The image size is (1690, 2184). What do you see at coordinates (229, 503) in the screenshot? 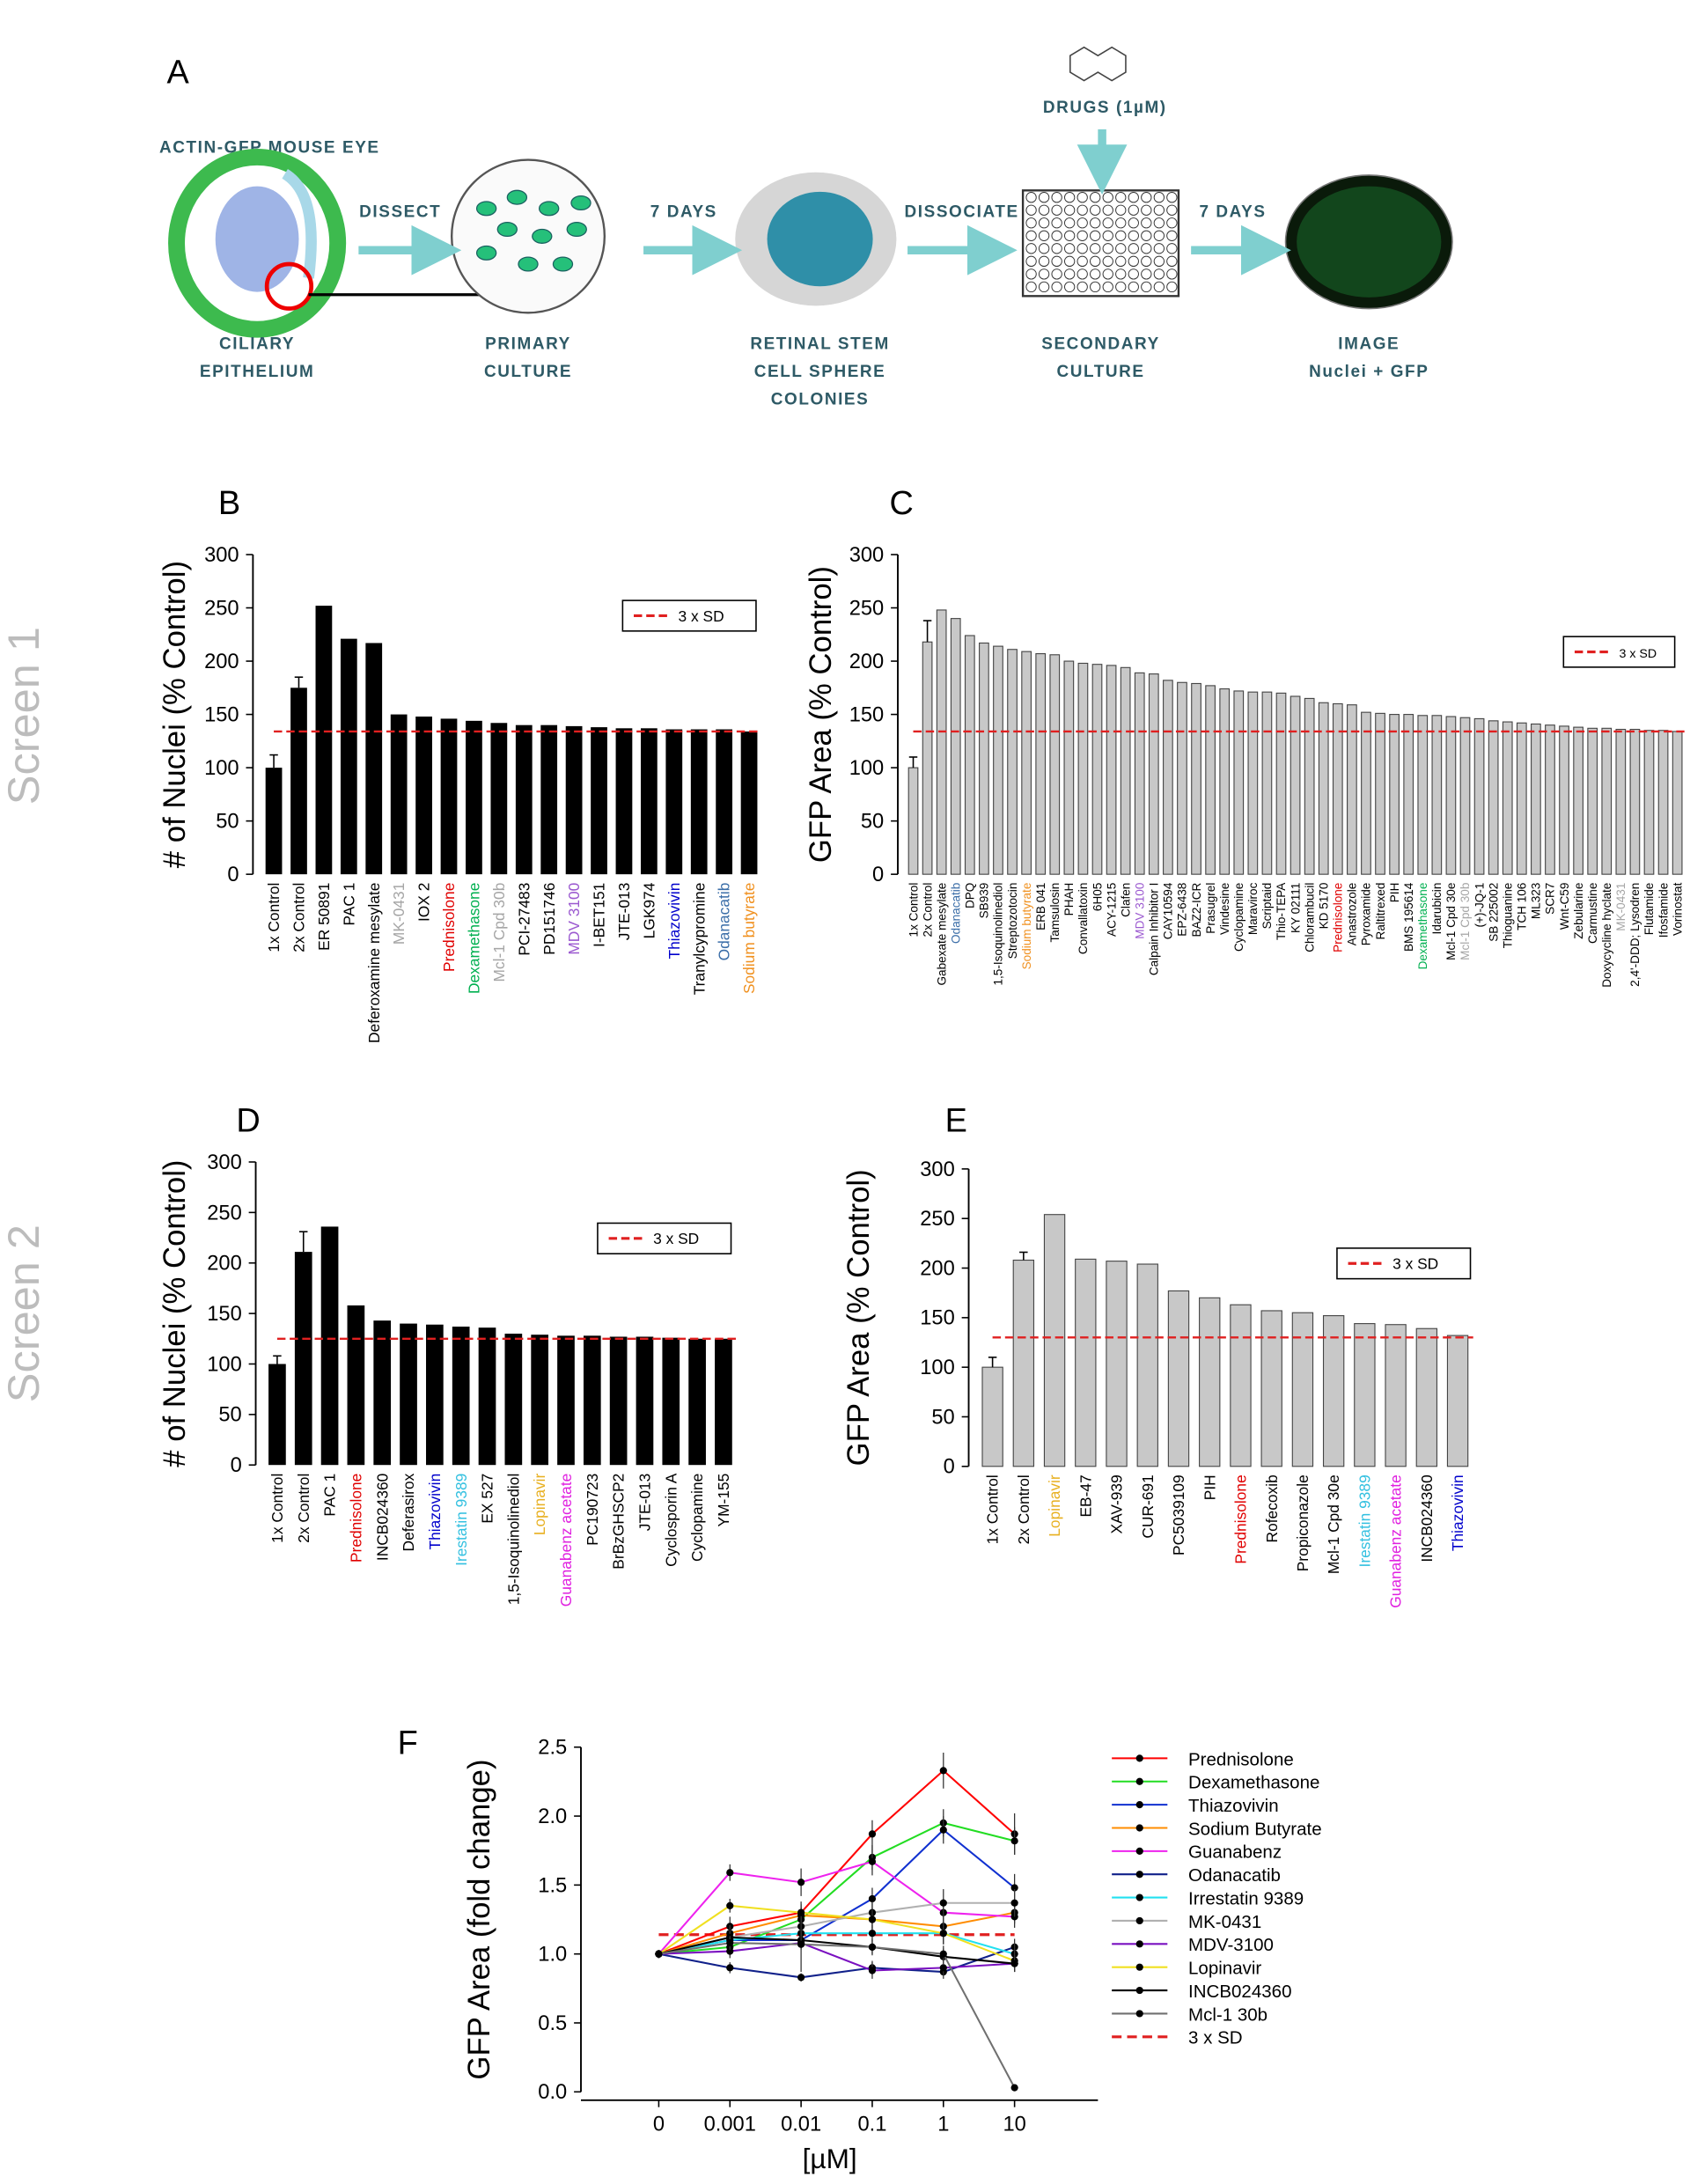
I see `panel-letter: B` at bounding box center [229, 503].